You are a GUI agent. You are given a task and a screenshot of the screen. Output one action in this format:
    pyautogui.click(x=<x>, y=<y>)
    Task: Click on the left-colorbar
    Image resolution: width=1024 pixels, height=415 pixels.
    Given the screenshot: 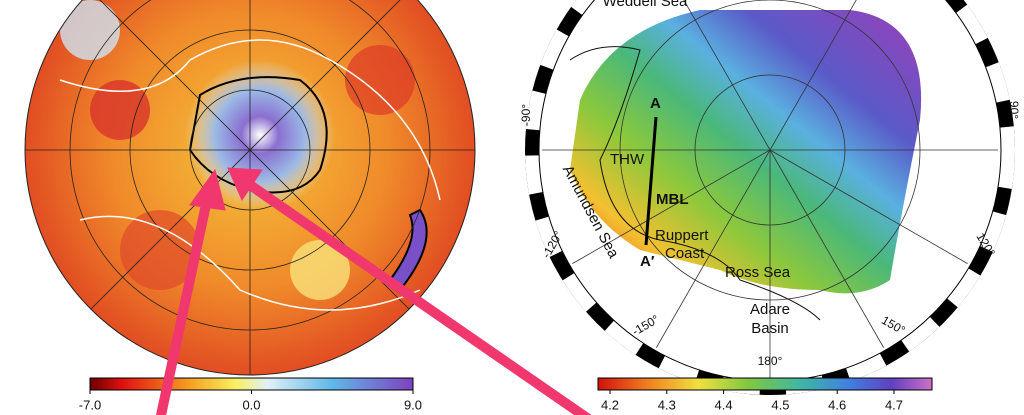 What is the action you would take?
    pyautogui.click(x=251, y=384)
    